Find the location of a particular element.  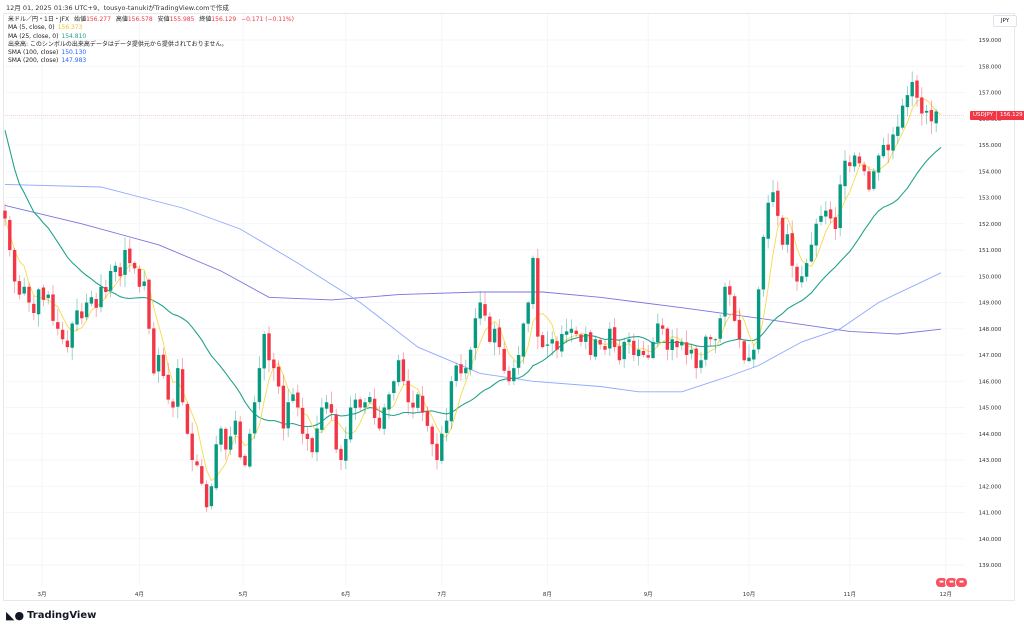

legend-symbol: 米ドル／円・1日・JFX is located at coordinates (39, 19).